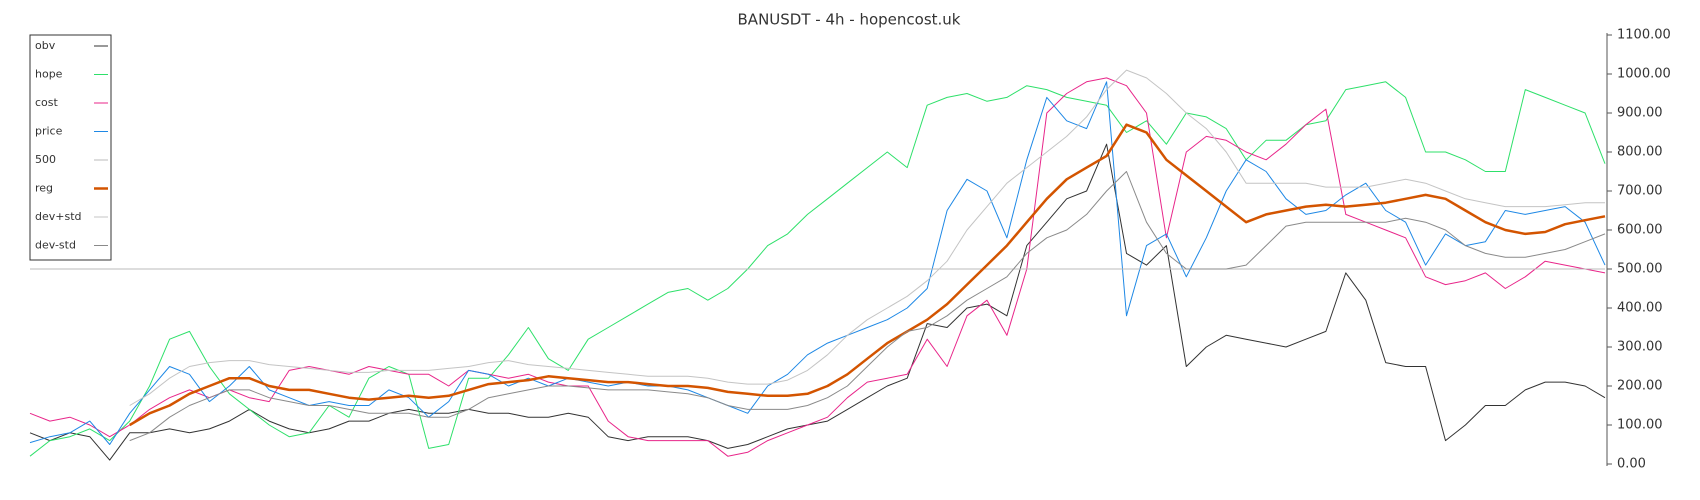 The height and width of the screenshot is (500, 1700). What do you see at coordinates (1644, 74) in the screenshot?
I see `y-tick-label: 1000.00` at bounding box center [1644, 74].